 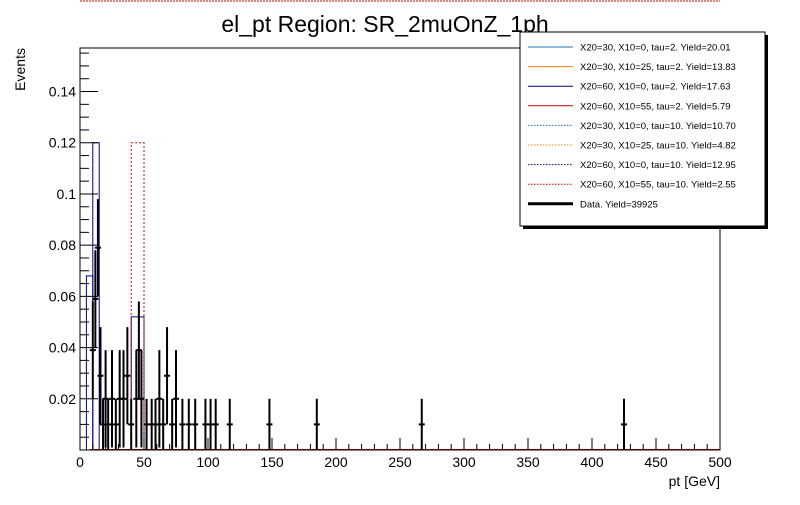 What do you see at coordinates (208, 462) in the screenshot?
I see `x-tick-label: 100` at bounding box center [208, 462].